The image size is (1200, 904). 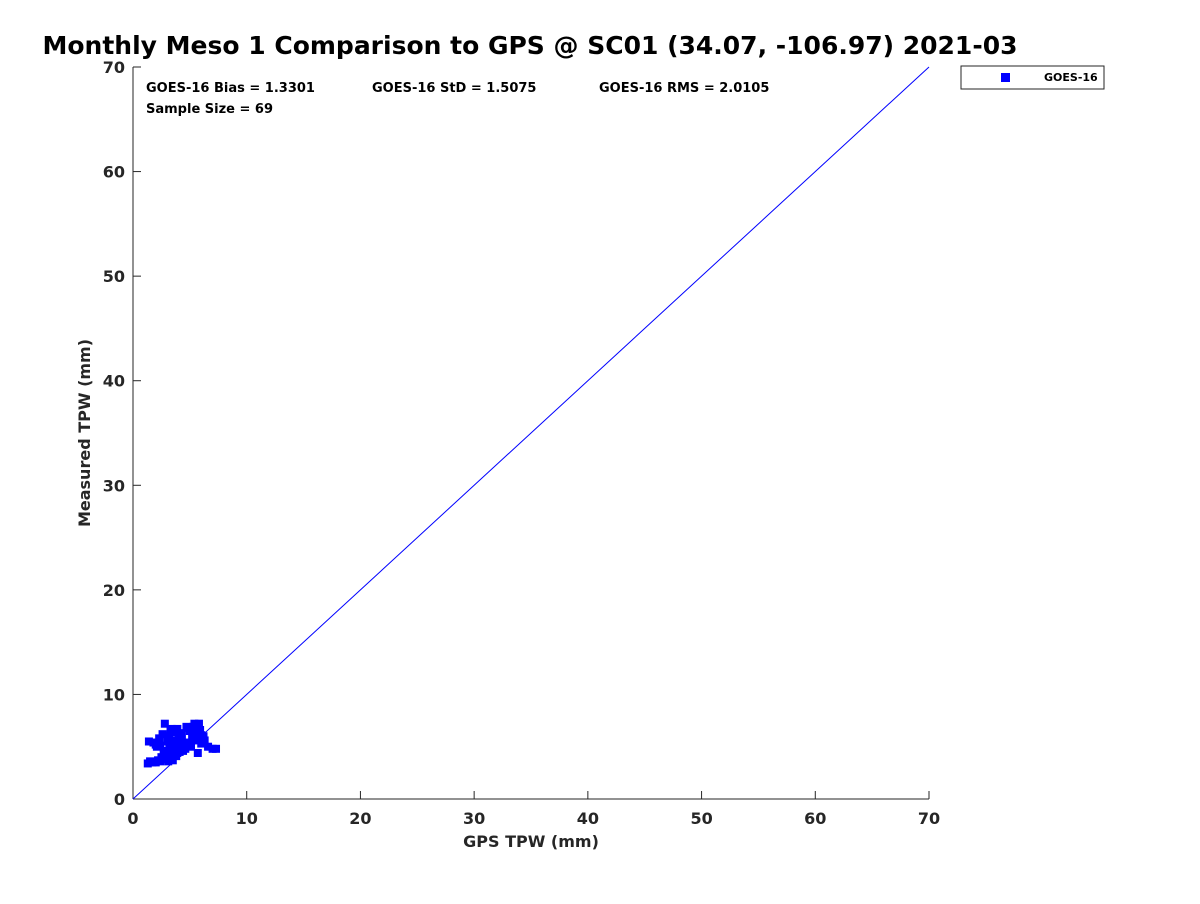 I want to click on x-tick-label: 50, so click(x=701, y=818).